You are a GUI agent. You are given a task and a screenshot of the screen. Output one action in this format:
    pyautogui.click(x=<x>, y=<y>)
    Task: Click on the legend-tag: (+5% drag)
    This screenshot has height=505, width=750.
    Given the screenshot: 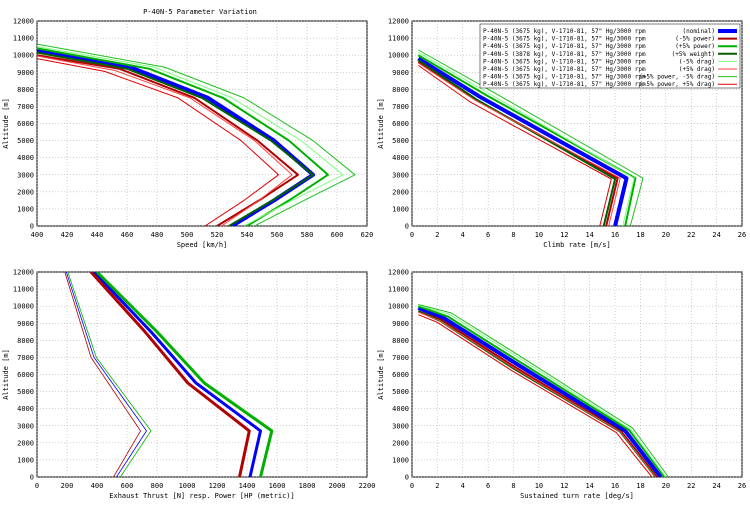 What is the action you would take?
    pyautogui.click(x=697, y=69)
    